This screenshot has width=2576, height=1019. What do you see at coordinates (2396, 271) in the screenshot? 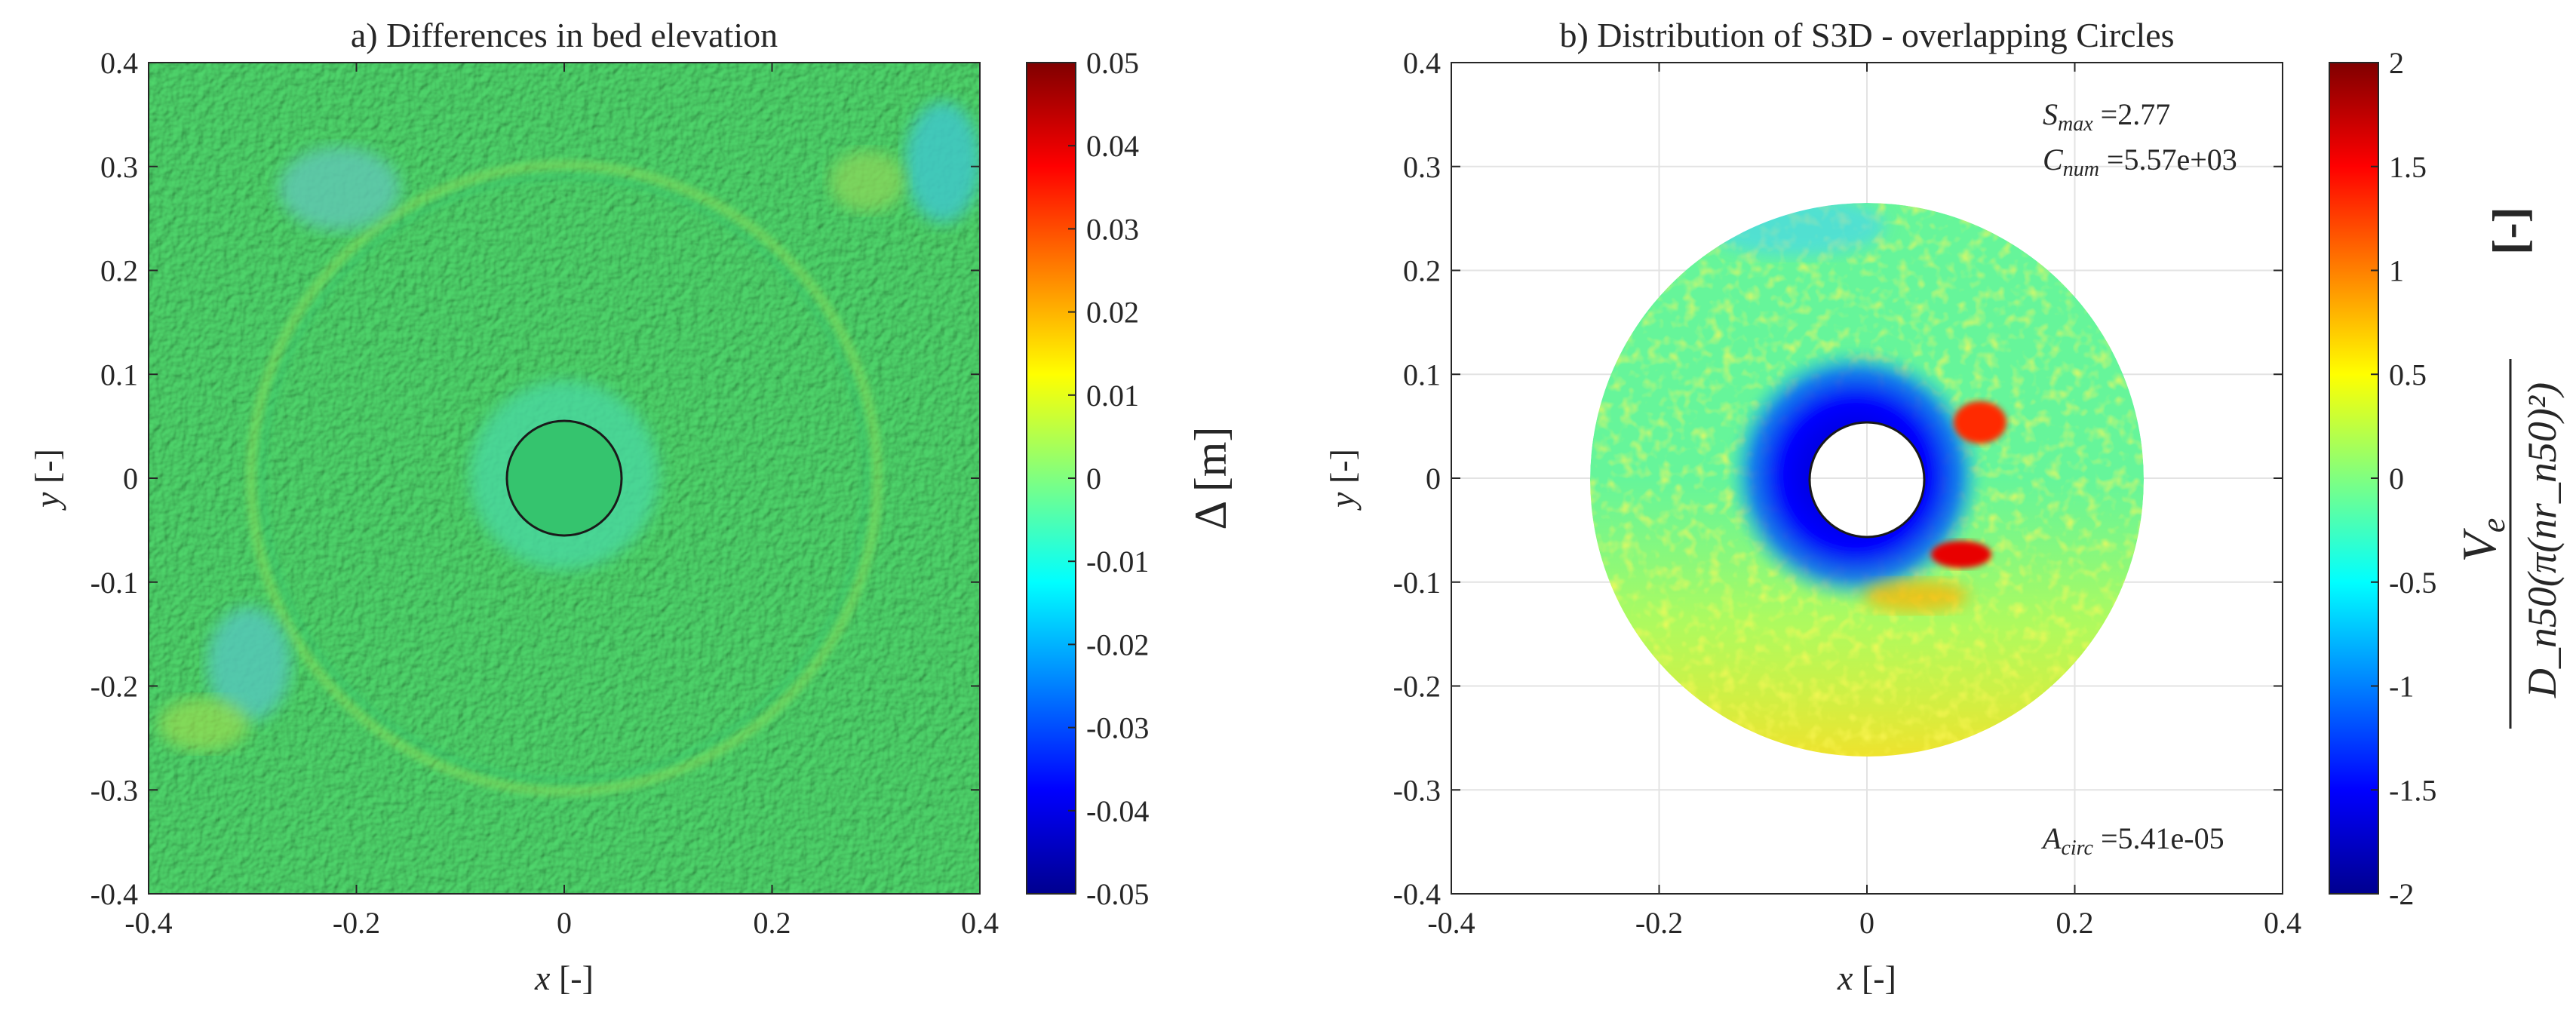
I see `colorbar-tick-label: 1` at bounding box center [2396, 271].